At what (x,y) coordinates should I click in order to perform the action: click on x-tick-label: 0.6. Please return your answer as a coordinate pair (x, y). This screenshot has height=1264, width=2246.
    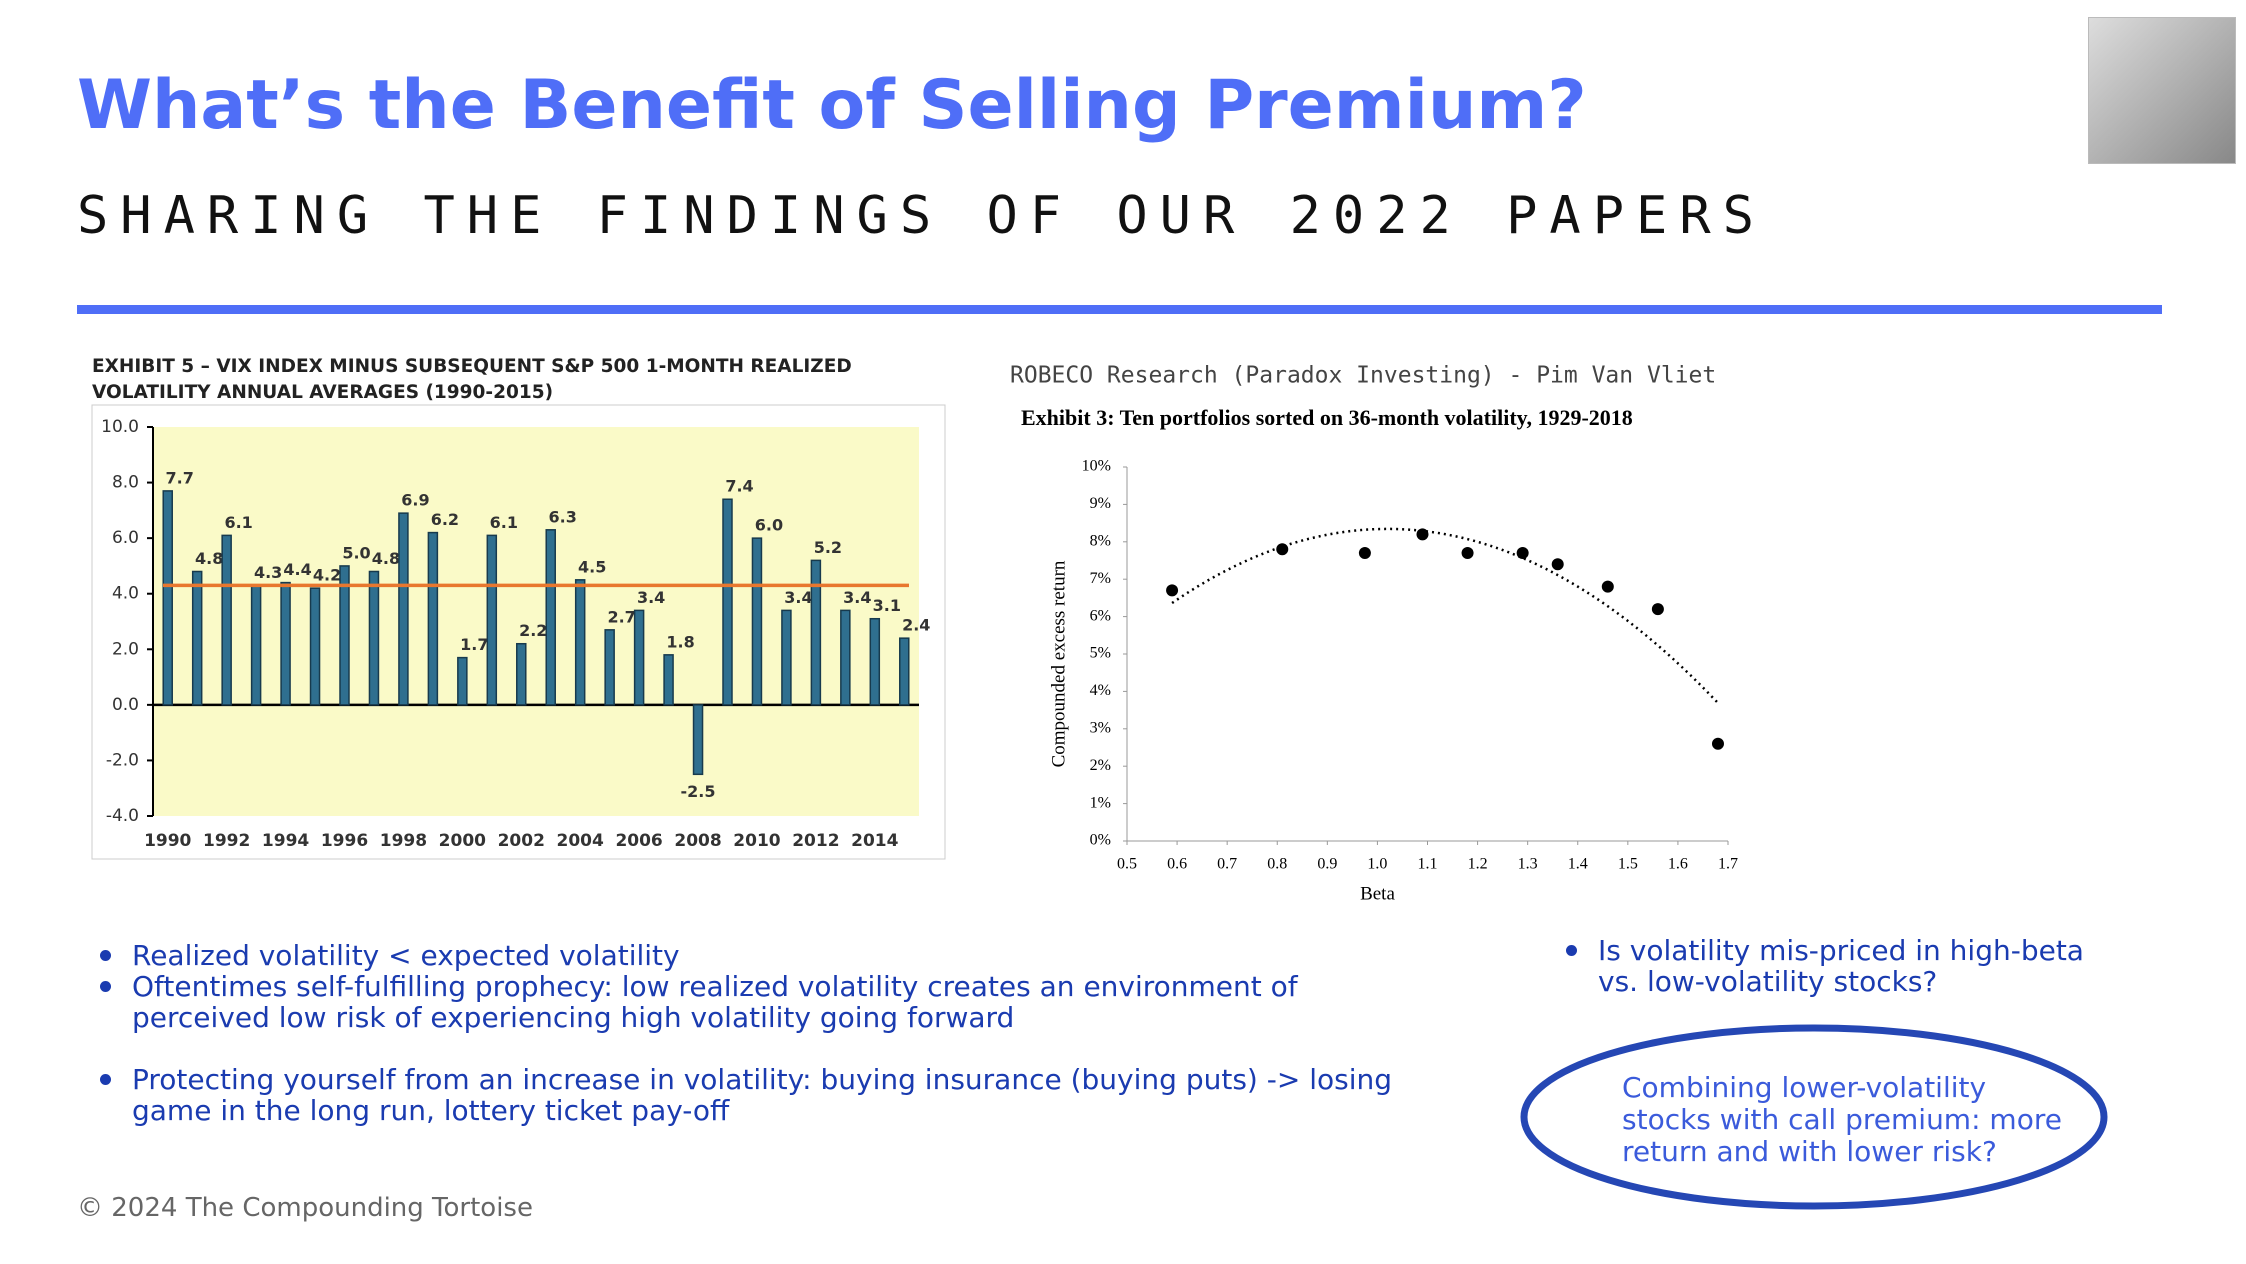
    Looking at the image, I should click on (1177, 864).